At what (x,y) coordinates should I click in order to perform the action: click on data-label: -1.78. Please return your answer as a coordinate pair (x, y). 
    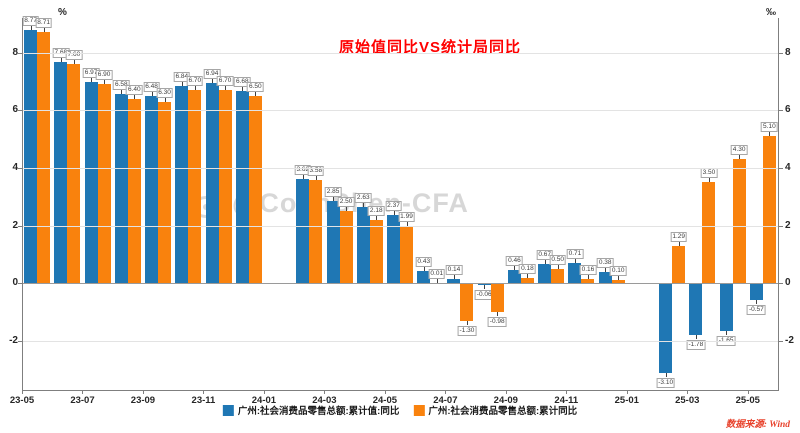
    Looking at the image, I should click on (696, 344).